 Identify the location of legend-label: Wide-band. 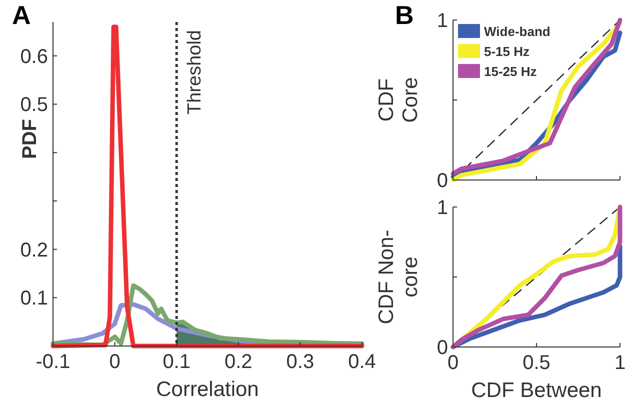
(517, 31).